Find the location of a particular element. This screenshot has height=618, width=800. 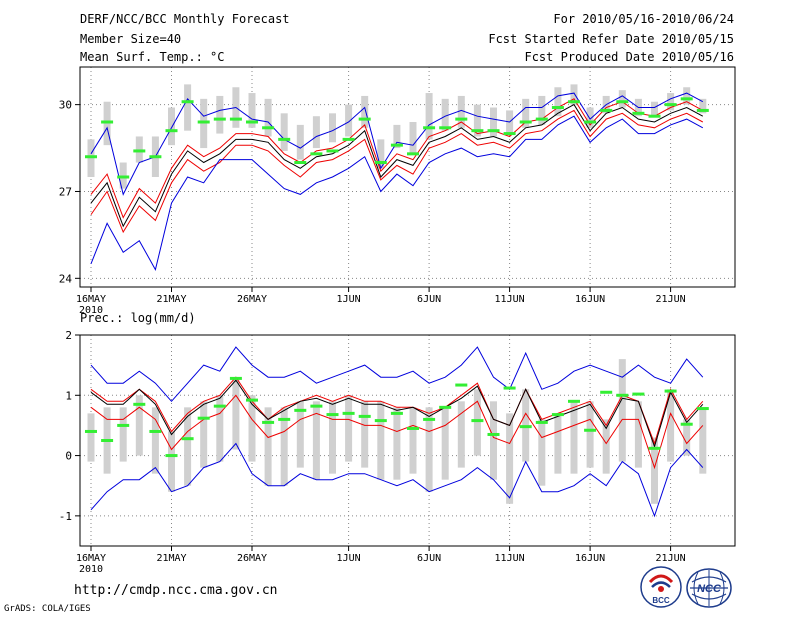

x-year-label: 2010 is located at coordinates (91, 569).